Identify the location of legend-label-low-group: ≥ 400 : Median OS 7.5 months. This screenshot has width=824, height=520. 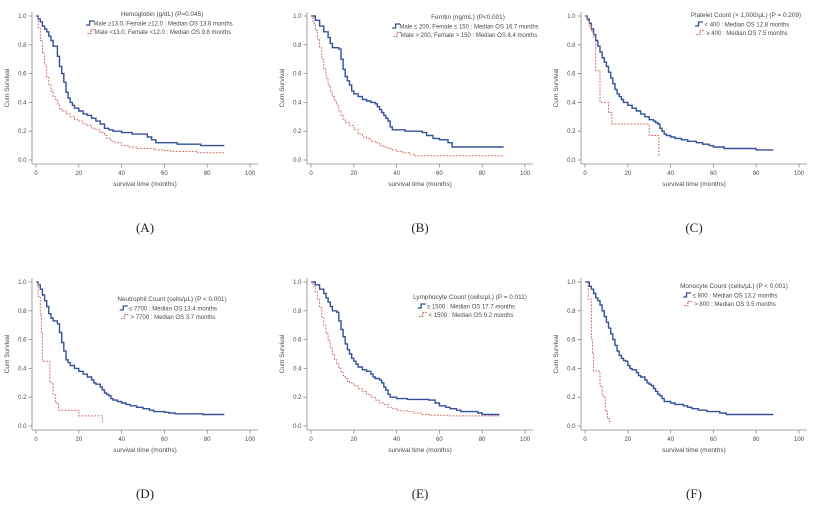
(746, 34).